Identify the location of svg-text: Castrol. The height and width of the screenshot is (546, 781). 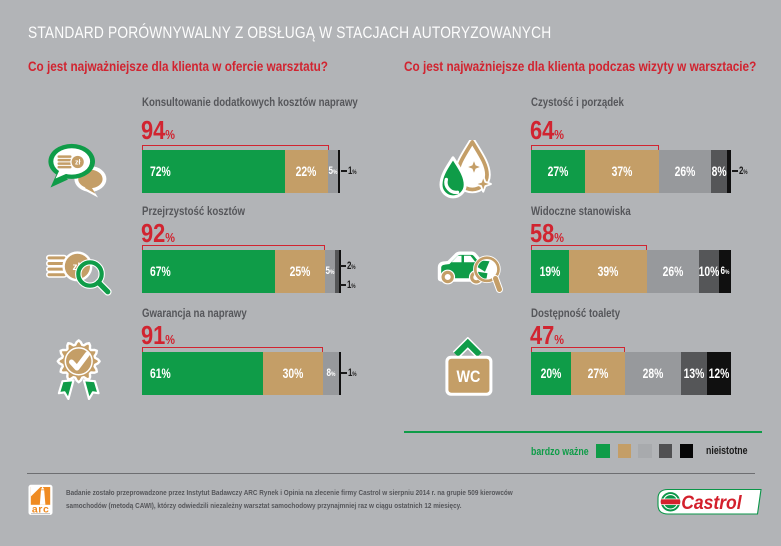
(711, 502).